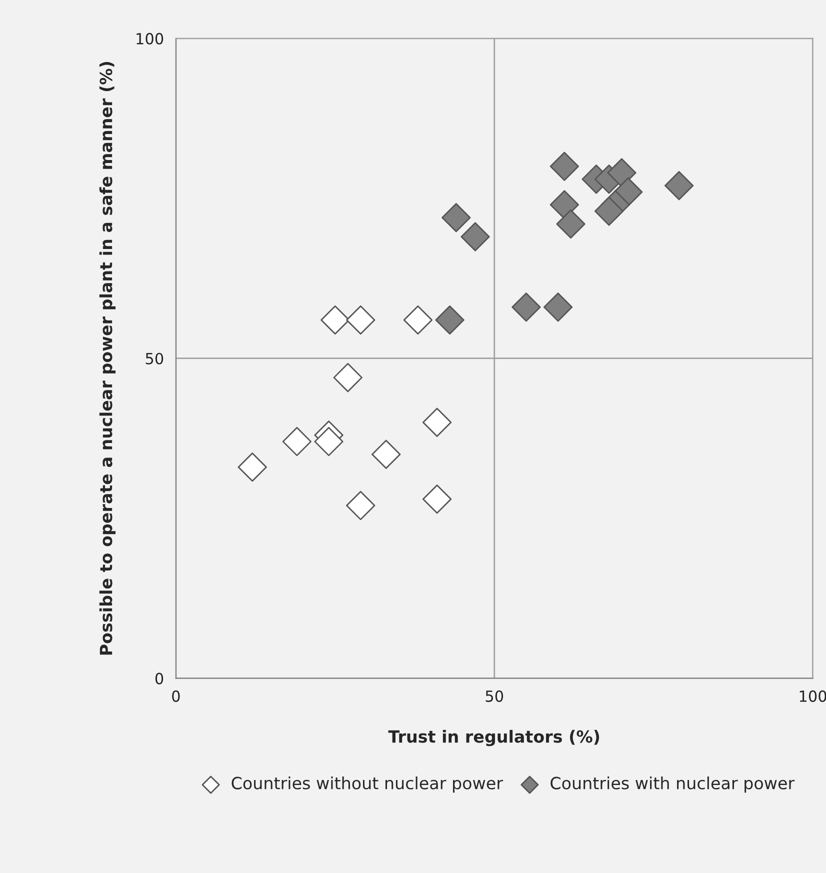 The width and height of the screenshot is (826, 873). I want to click on y-tick-label: 50, so click(155, 358).